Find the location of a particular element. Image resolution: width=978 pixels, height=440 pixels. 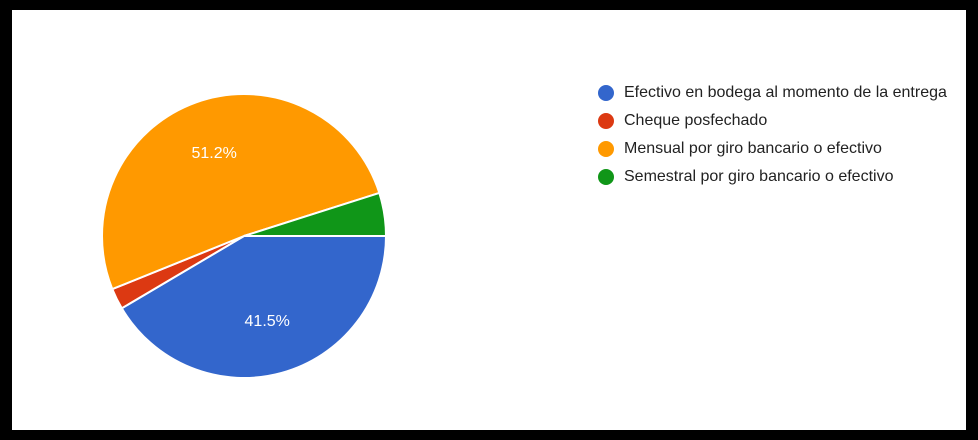

pie-labels: 41.5% 51.2% is located at coordinates (240, 237).